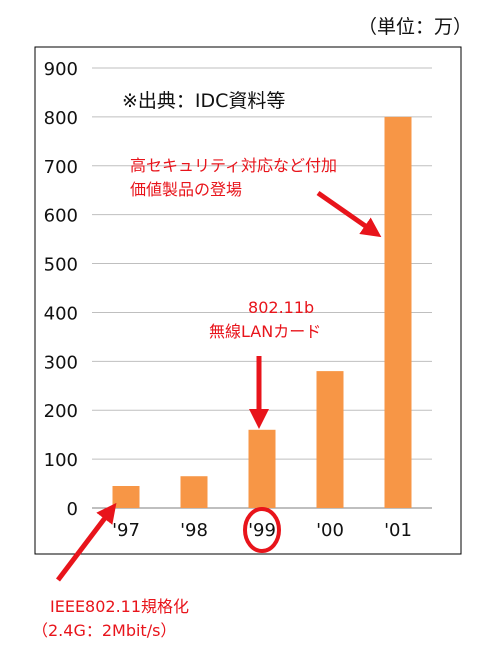 This screenshot has width=486, height=652. Describe the element at coordinates (86, 542) in the screenshot. I see `arrow-ieee` at that location.